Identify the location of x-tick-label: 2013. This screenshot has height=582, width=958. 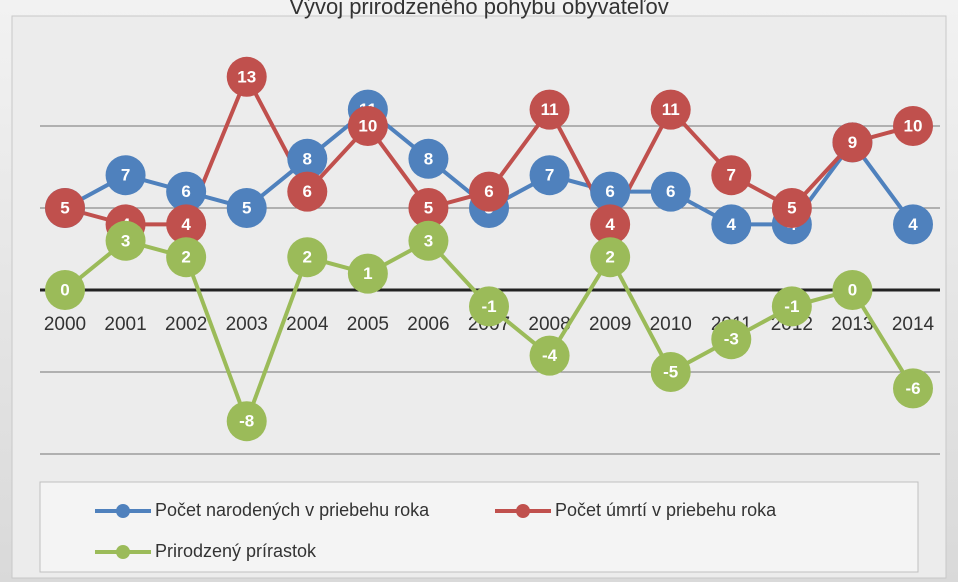
(852, 324).